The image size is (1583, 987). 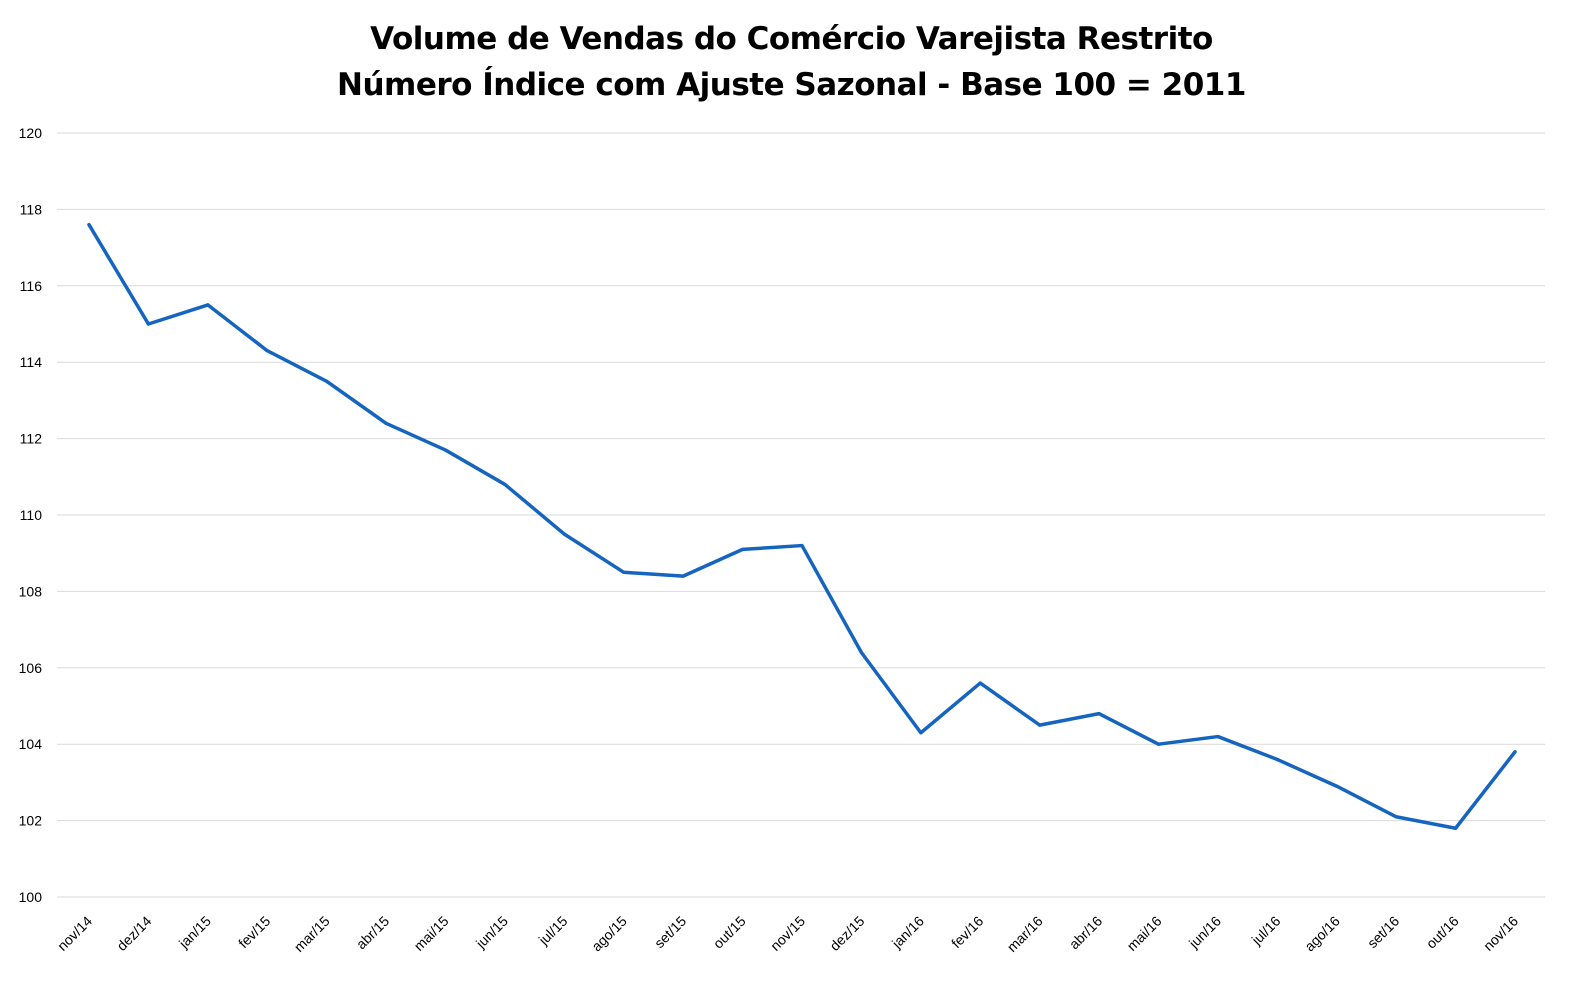 I want to click on x-tick-label: mar/15, so click(x=312, y=934).